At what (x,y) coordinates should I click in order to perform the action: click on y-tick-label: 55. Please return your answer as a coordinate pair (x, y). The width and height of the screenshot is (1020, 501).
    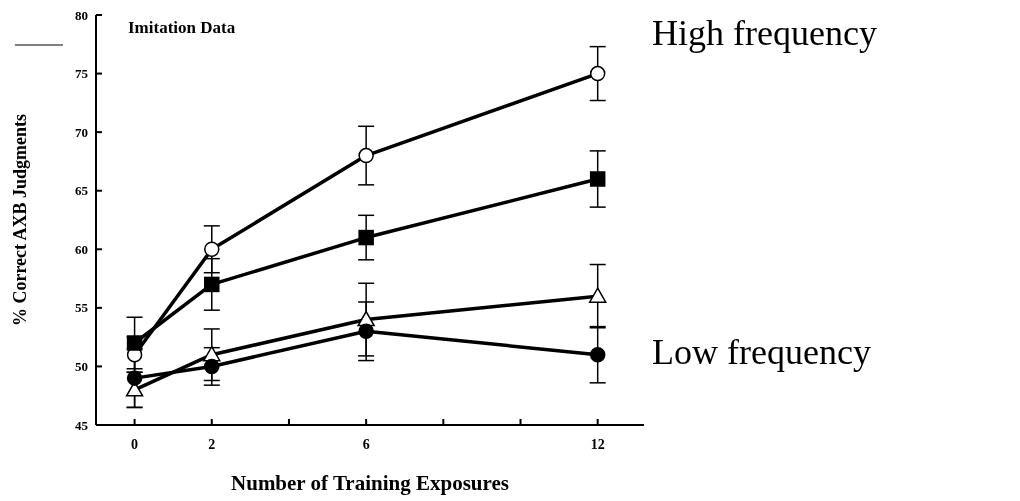
    Looking at the image, I should click on (82, 308).